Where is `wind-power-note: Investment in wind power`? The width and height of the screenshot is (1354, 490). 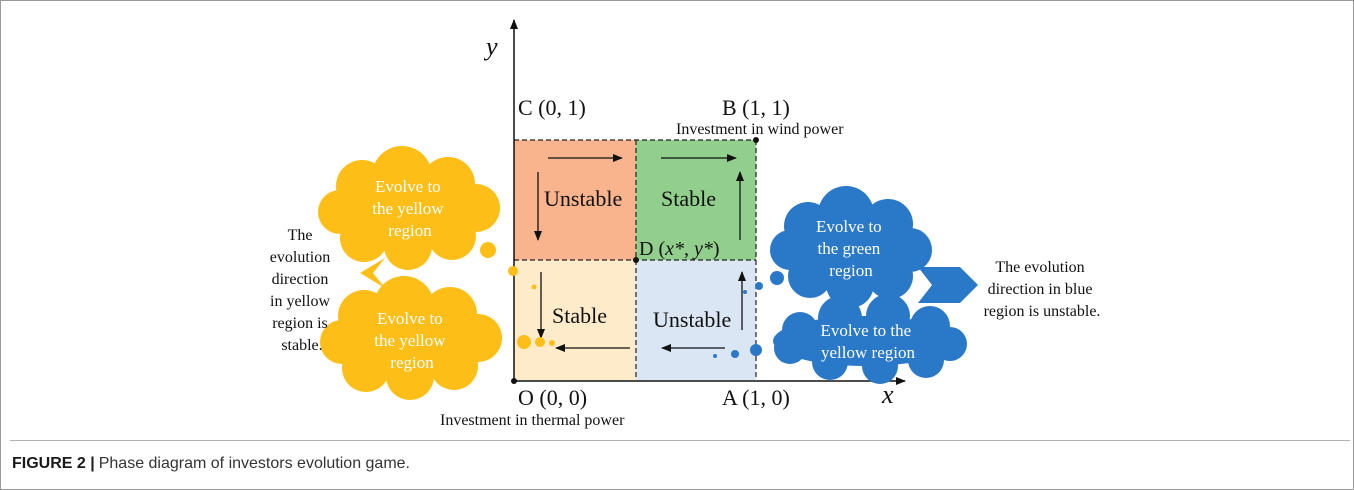 wind-power-note: Investment in wind power is located at coordinates (760, 129).